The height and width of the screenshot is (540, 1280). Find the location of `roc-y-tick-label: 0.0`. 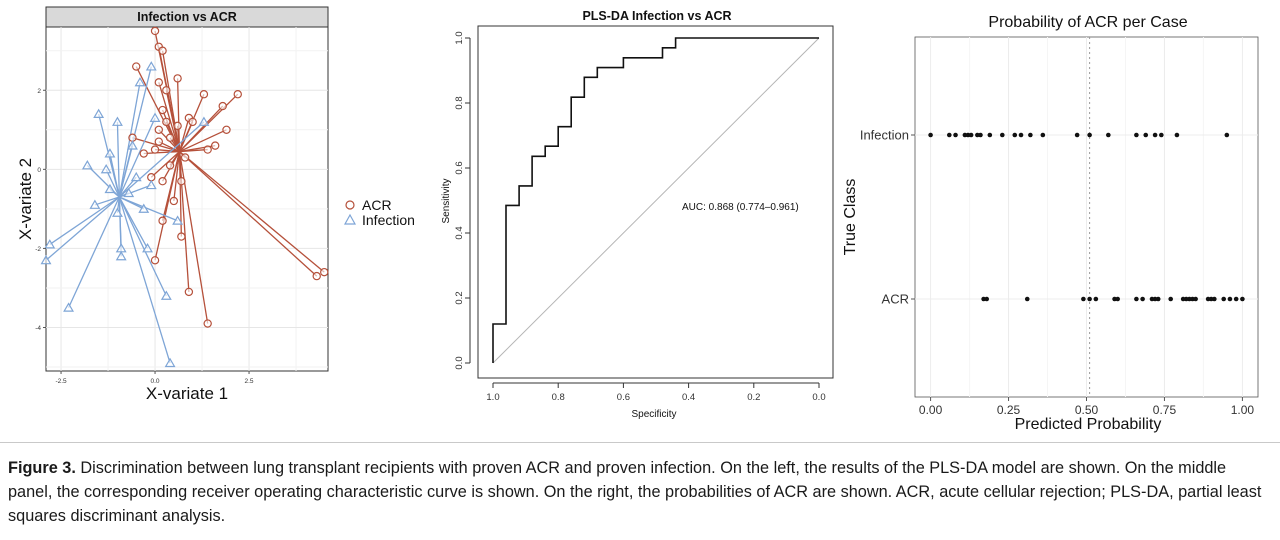

roc-y-tick-label: 0.0 is located at coordinates (459, 362).